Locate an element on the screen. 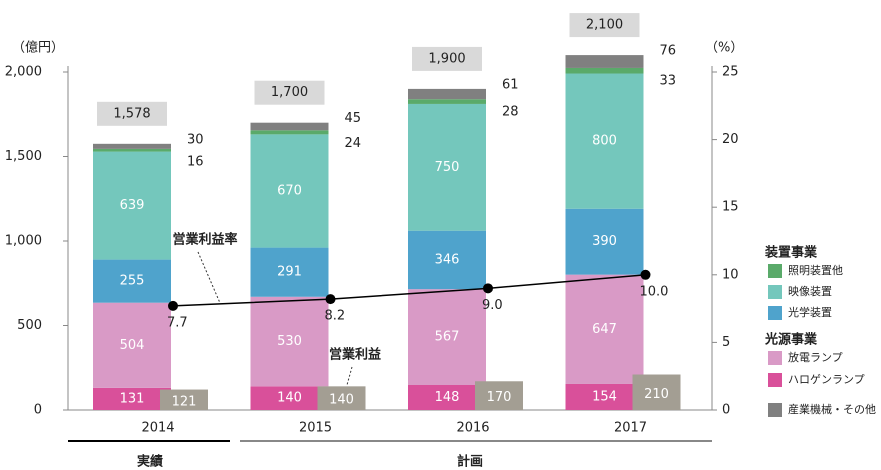 The height and width of the screenshot is (470, 881). data-label: 148 is located at coordinates (447, 397).